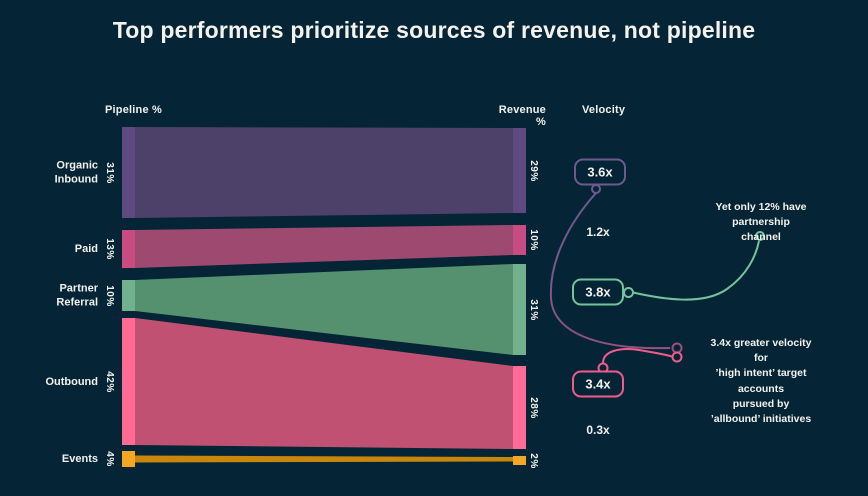 This screenshot has width=868, height=496. What do you see at coordinates (109, 249) in the screenshot?
I see `pipeline-pct-paid: 13%` at bounding box center [109, 249].